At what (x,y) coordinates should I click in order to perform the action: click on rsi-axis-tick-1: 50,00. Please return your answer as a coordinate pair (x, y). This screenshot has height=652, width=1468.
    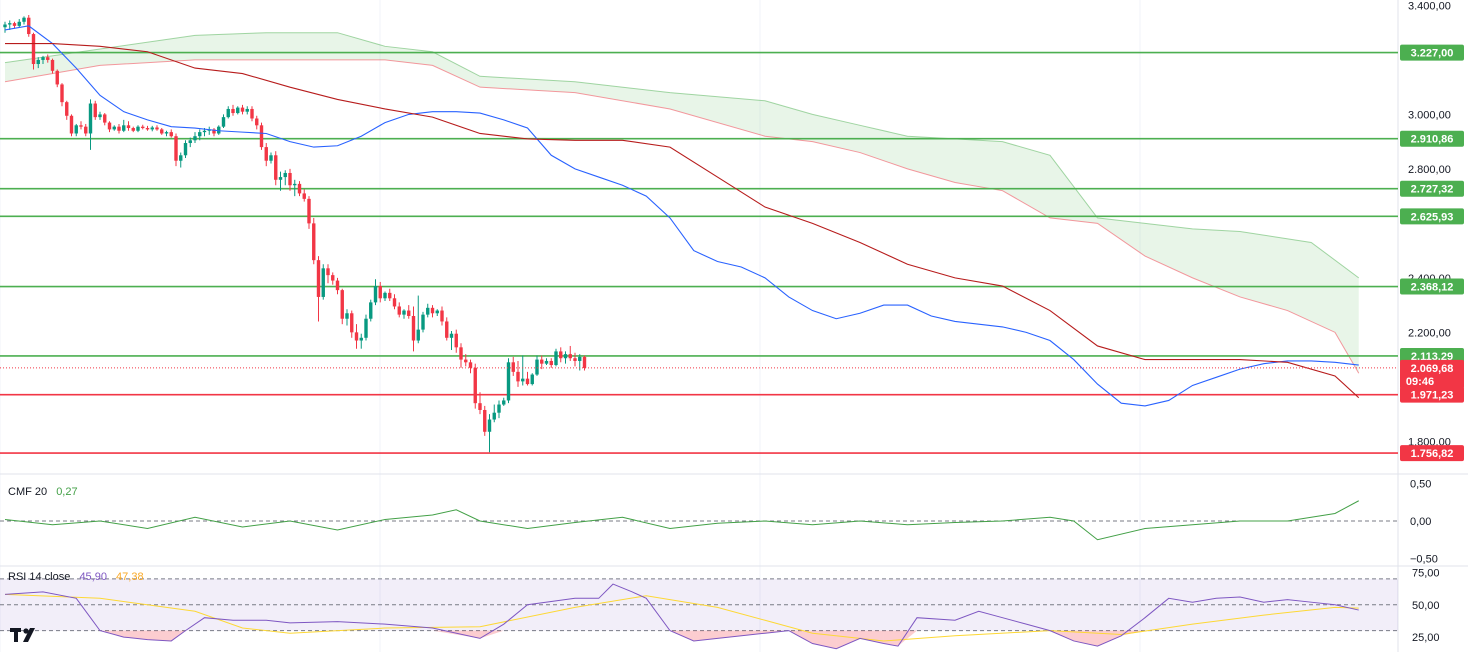
    Looking at the image, I should click on (1426, 606).